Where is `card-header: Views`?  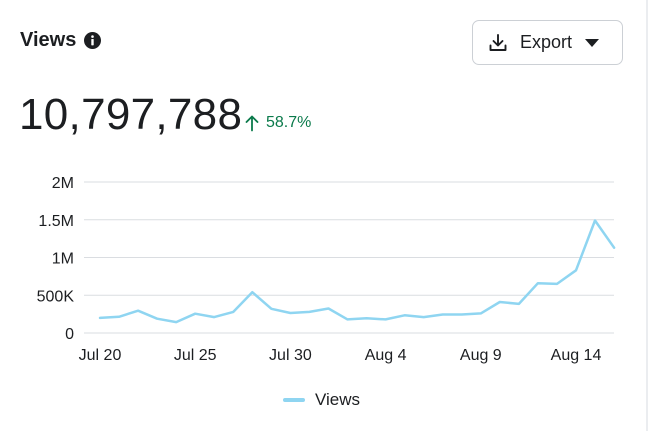 card-header: Views is located at coordinates (61, 40).